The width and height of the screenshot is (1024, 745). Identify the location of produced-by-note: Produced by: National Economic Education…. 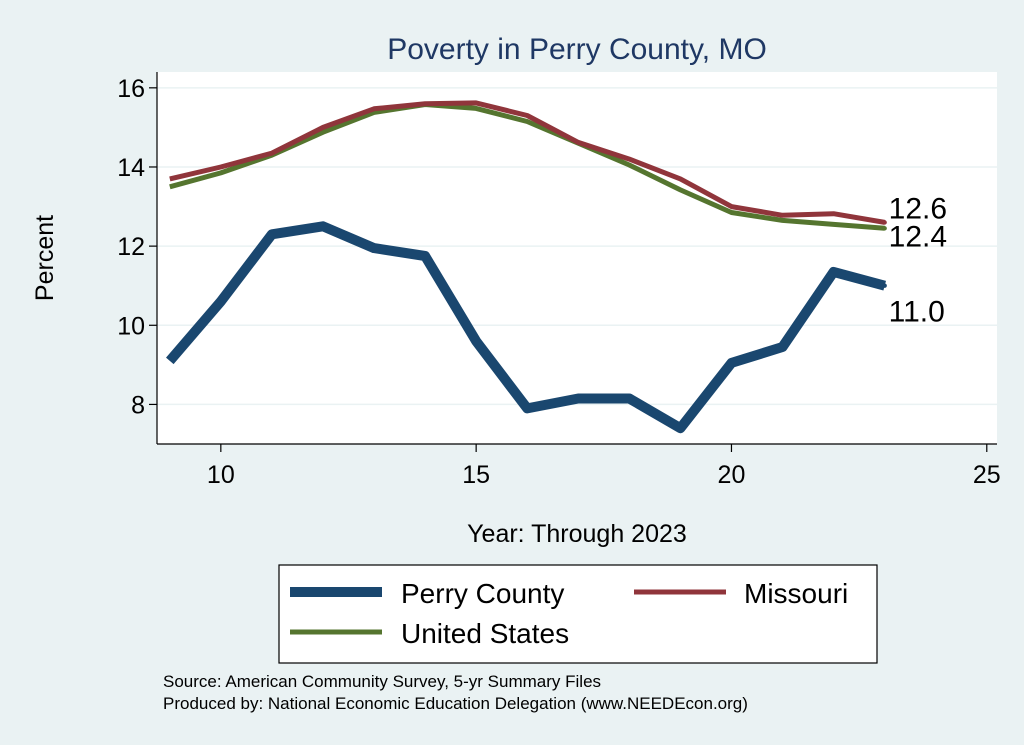
(455, 703).